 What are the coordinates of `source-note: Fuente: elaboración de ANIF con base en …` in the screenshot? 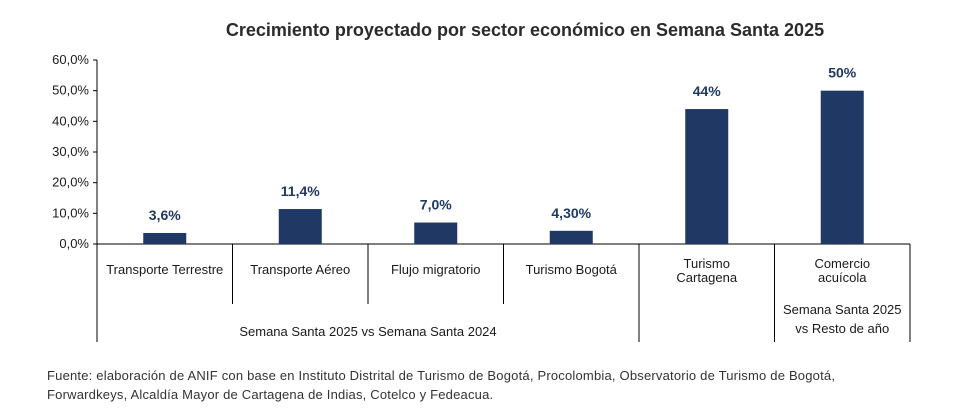 It's located at (441, 385).